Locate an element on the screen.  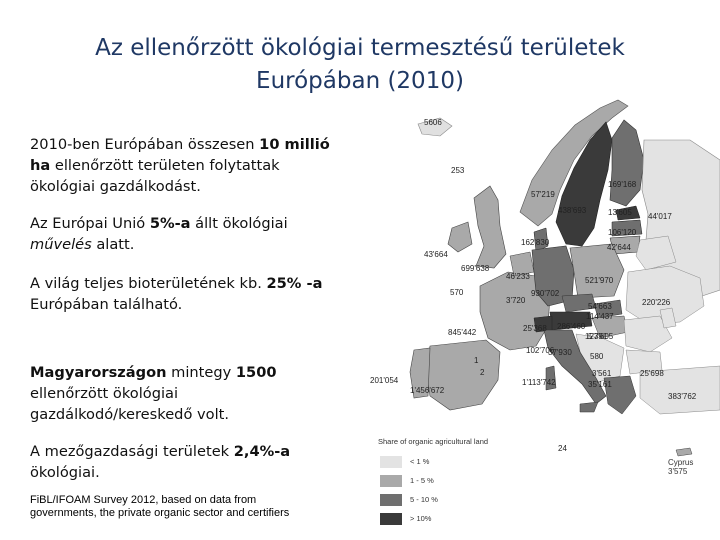
paragraph-4-run-2: ökológiai. is located at coordinates (65, 472).